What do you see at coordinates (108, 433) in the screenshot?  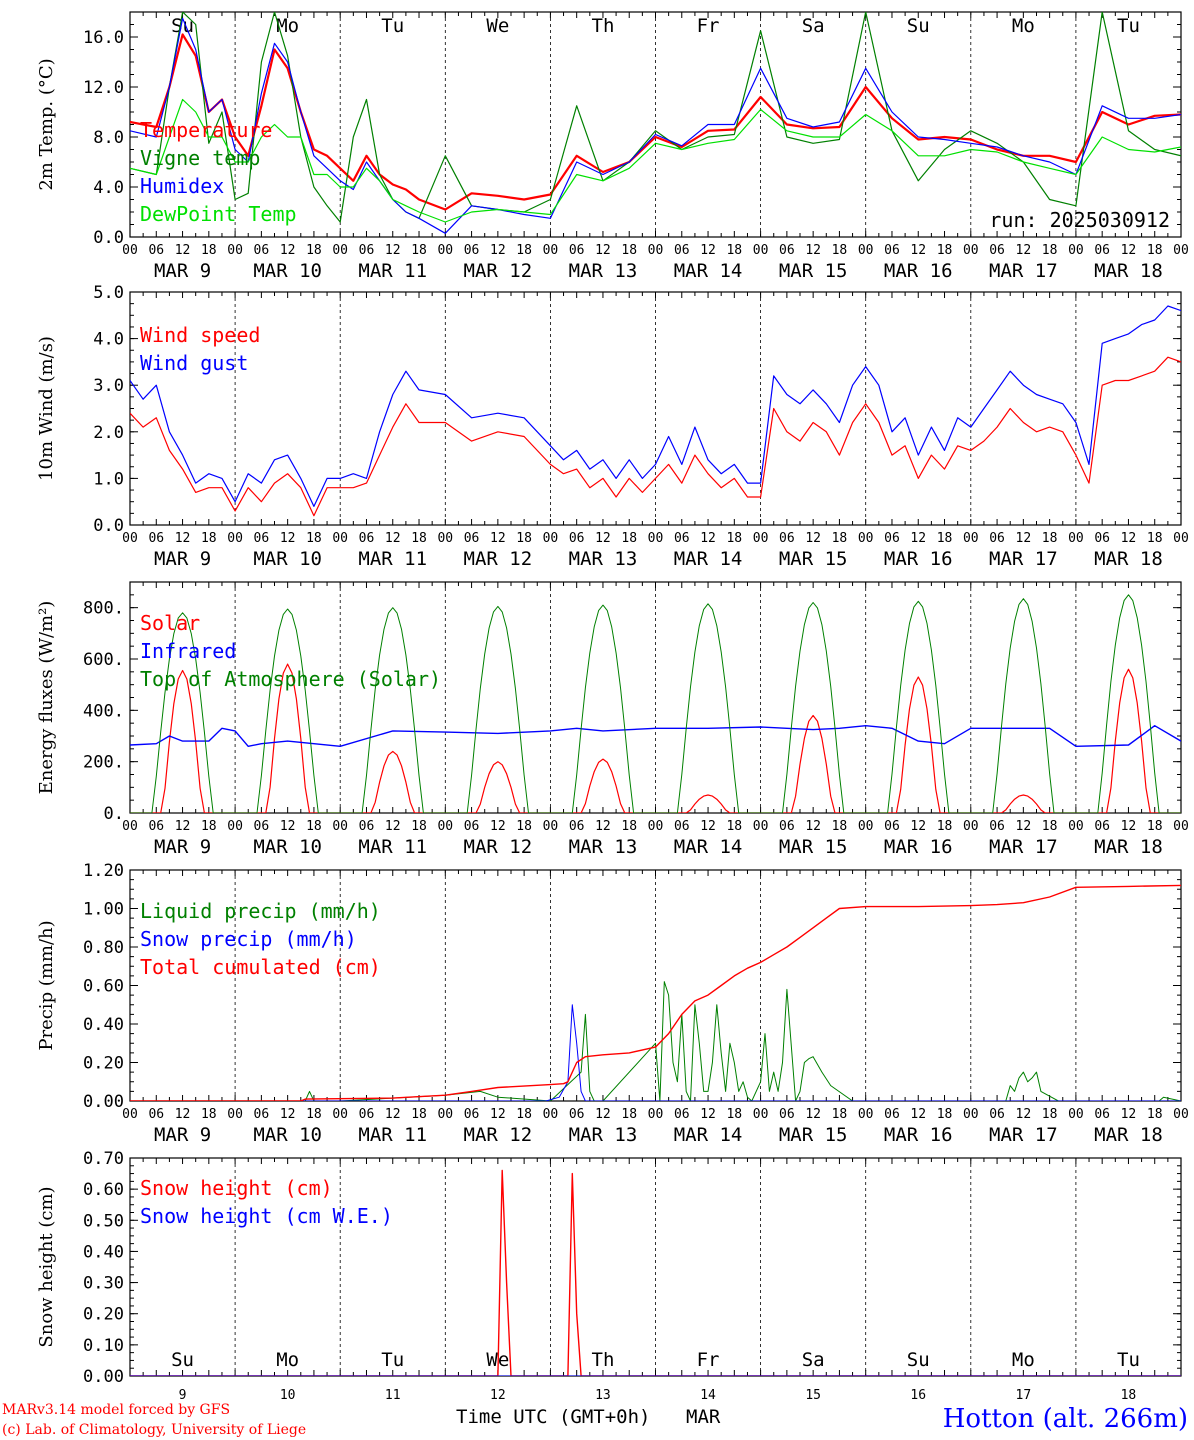 I see `y-tick-label: 2.0` at bounding box center [108, 433].